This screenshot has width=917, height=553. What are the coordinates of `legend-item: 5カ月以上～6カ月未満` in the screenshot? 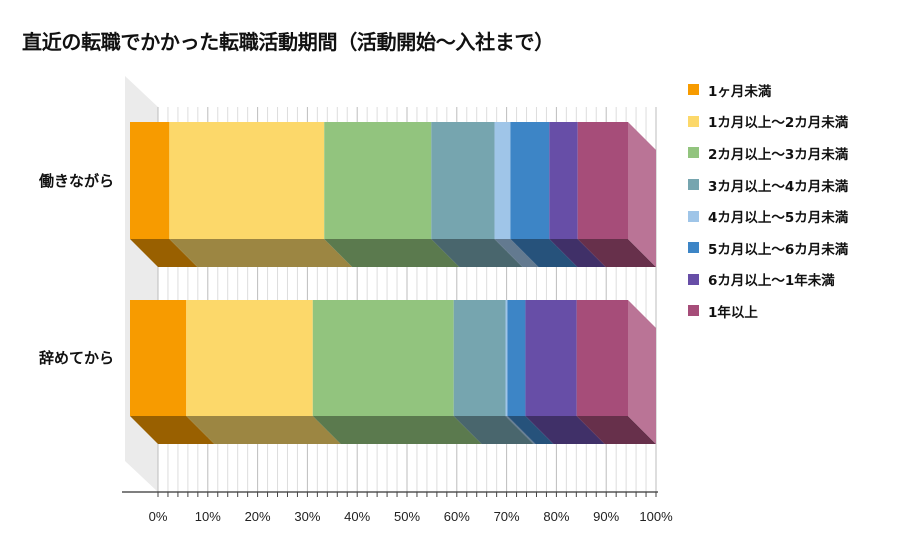 It's located at (768, 248).